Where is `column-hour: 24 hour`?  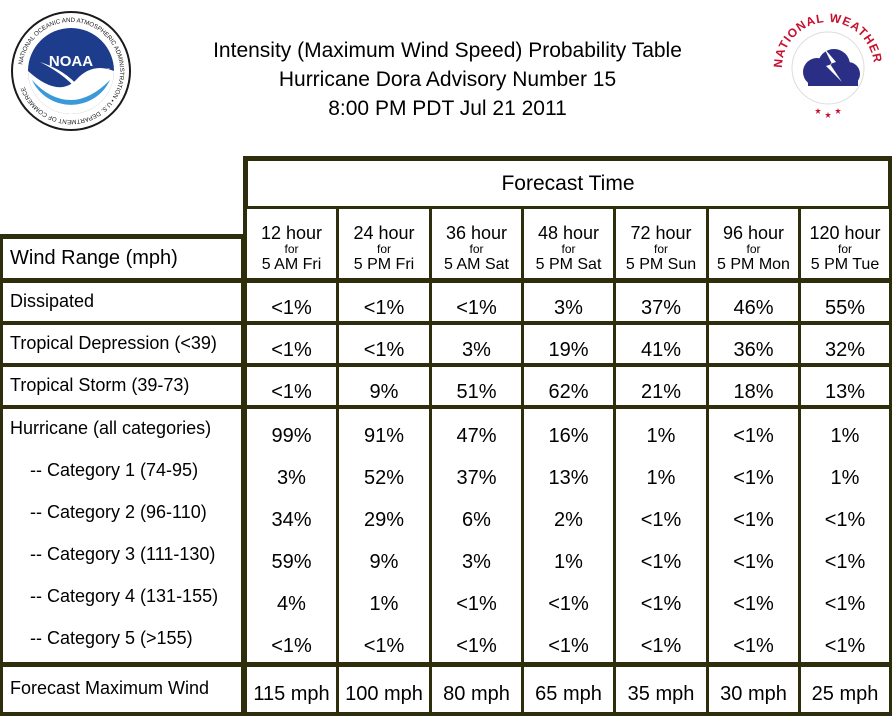
column-hour: 24 hour is located at coordinates (384, 233).